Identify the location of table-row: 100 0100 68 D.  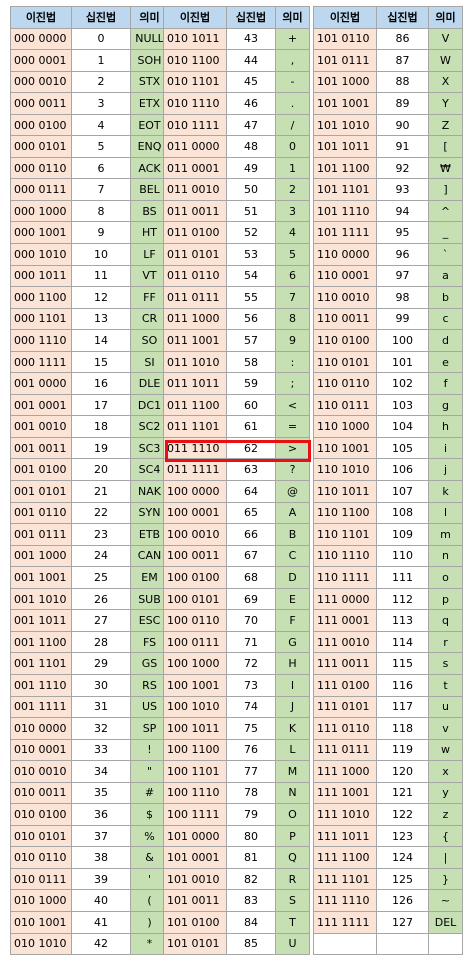
(236, 577).